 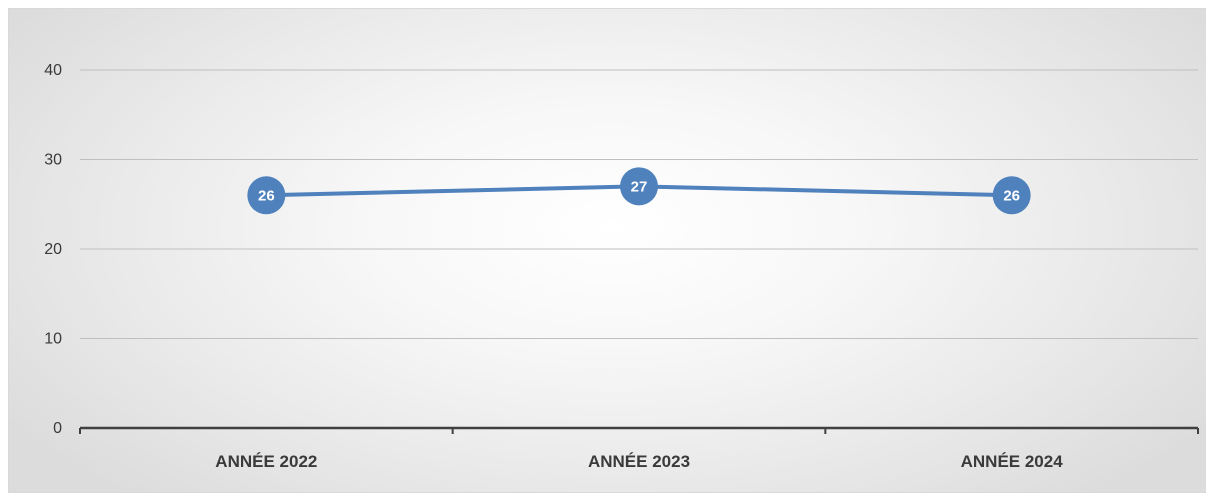 I want to click on y-tick-label-0: 0, so click(x=57, y=428).